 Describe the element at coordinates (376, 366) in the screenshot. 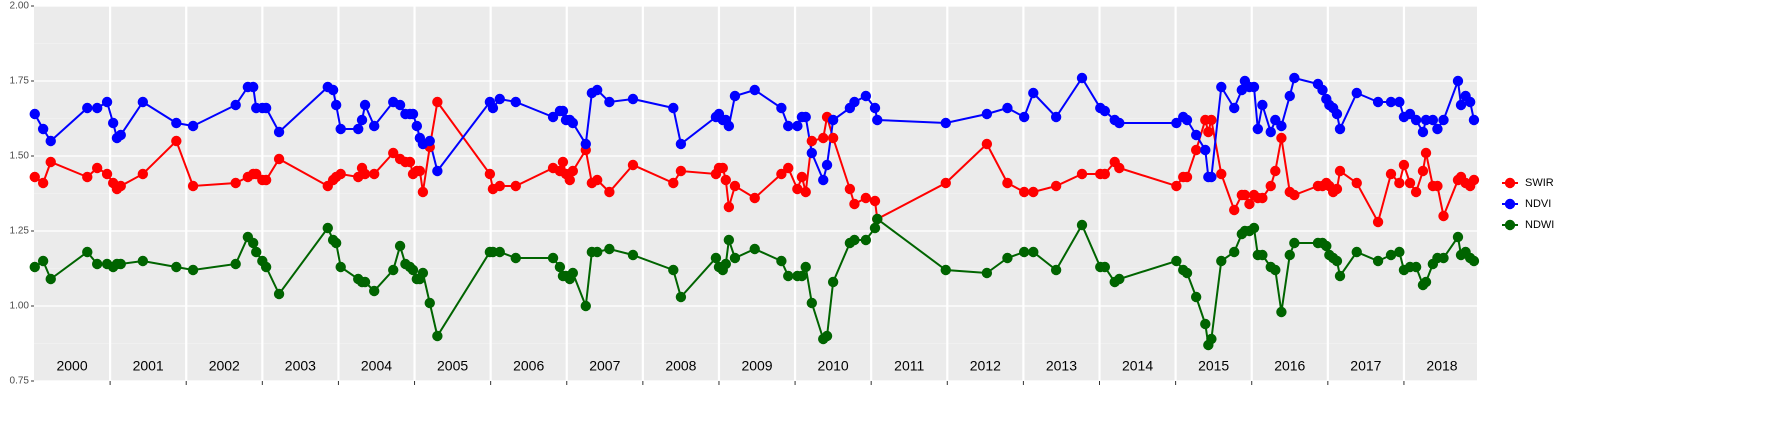

I see `year-label: 2004` at that location.